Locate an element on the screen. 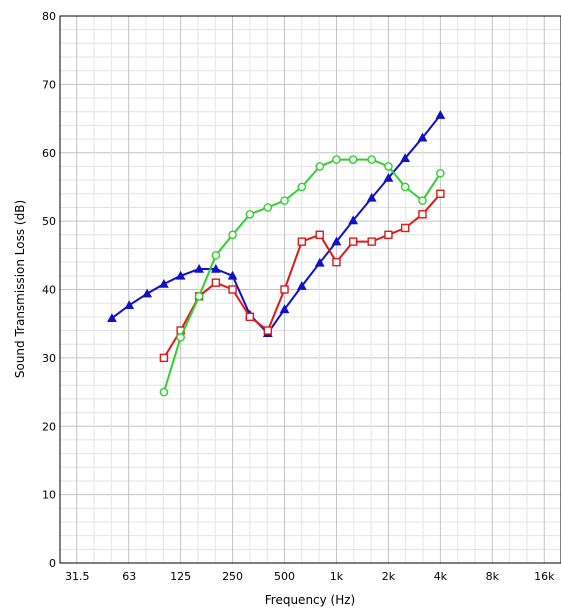  y-tick-label: 40 is located at coordinates (49, 290).